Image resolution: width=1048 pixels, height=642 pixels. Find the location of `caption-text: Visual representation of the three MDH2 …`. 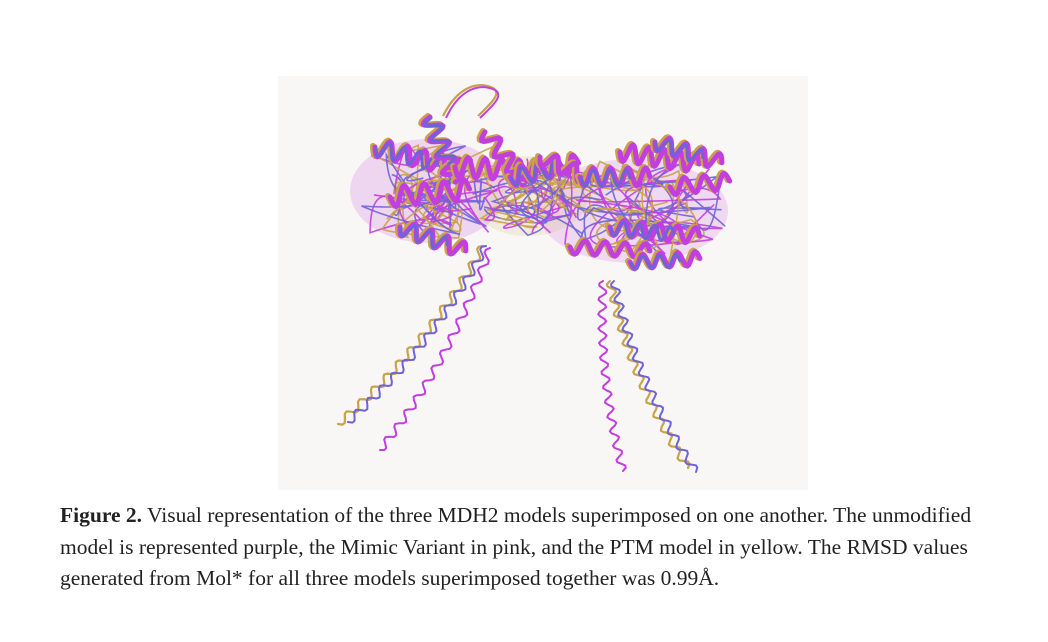

caption-text: Visual representation of the three MDH2 … is located at coordinates (516, 546).